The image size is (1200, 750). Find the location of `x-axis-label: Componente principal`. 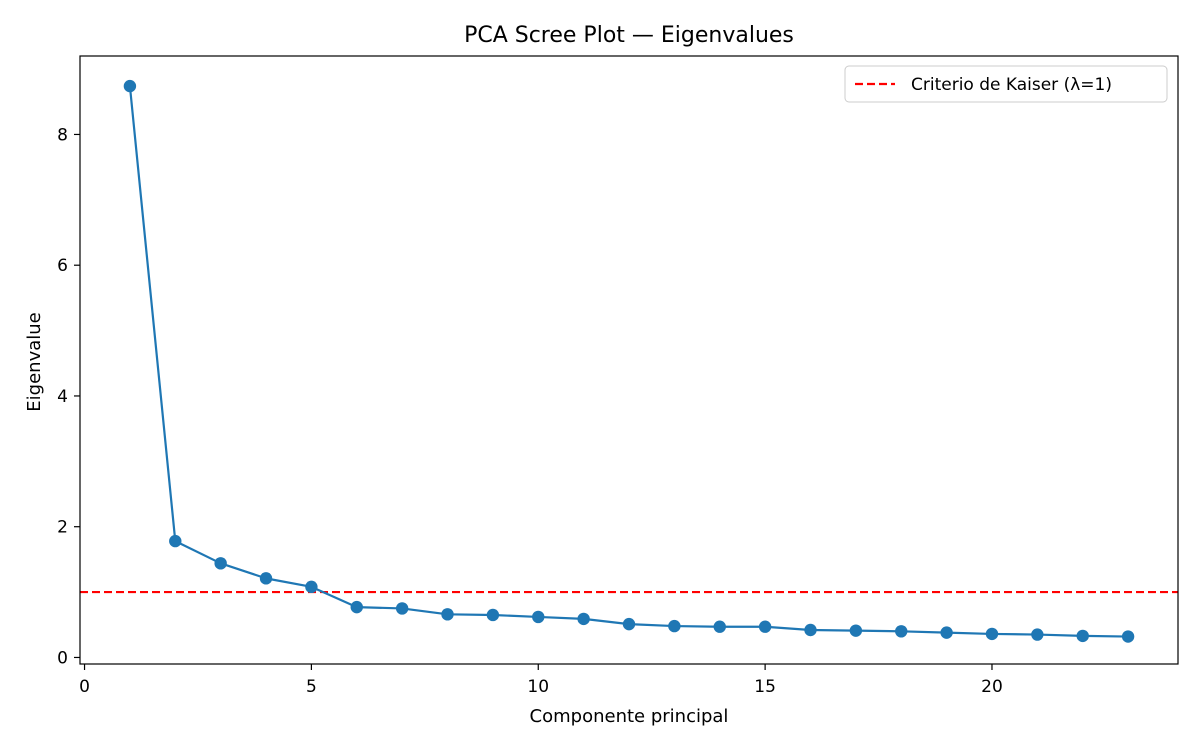

x-axis-label: Componente principal is located at coordinates (629, 716).